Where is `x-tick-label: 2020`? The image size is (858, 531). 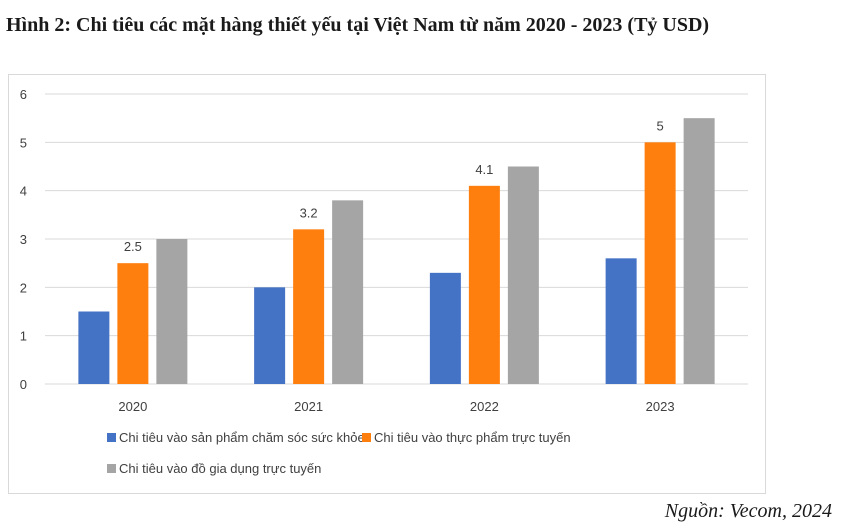 x-tick-label: 2020 is located at coordinates (132, 406).